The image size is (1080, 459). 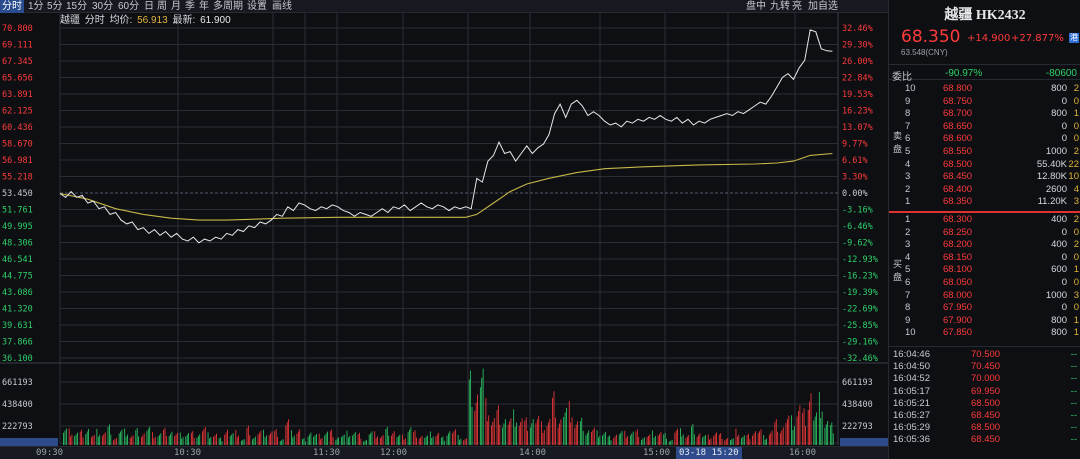 I want to click on toolbar-right-item-3: 加自选, so click(x=823, y=6).